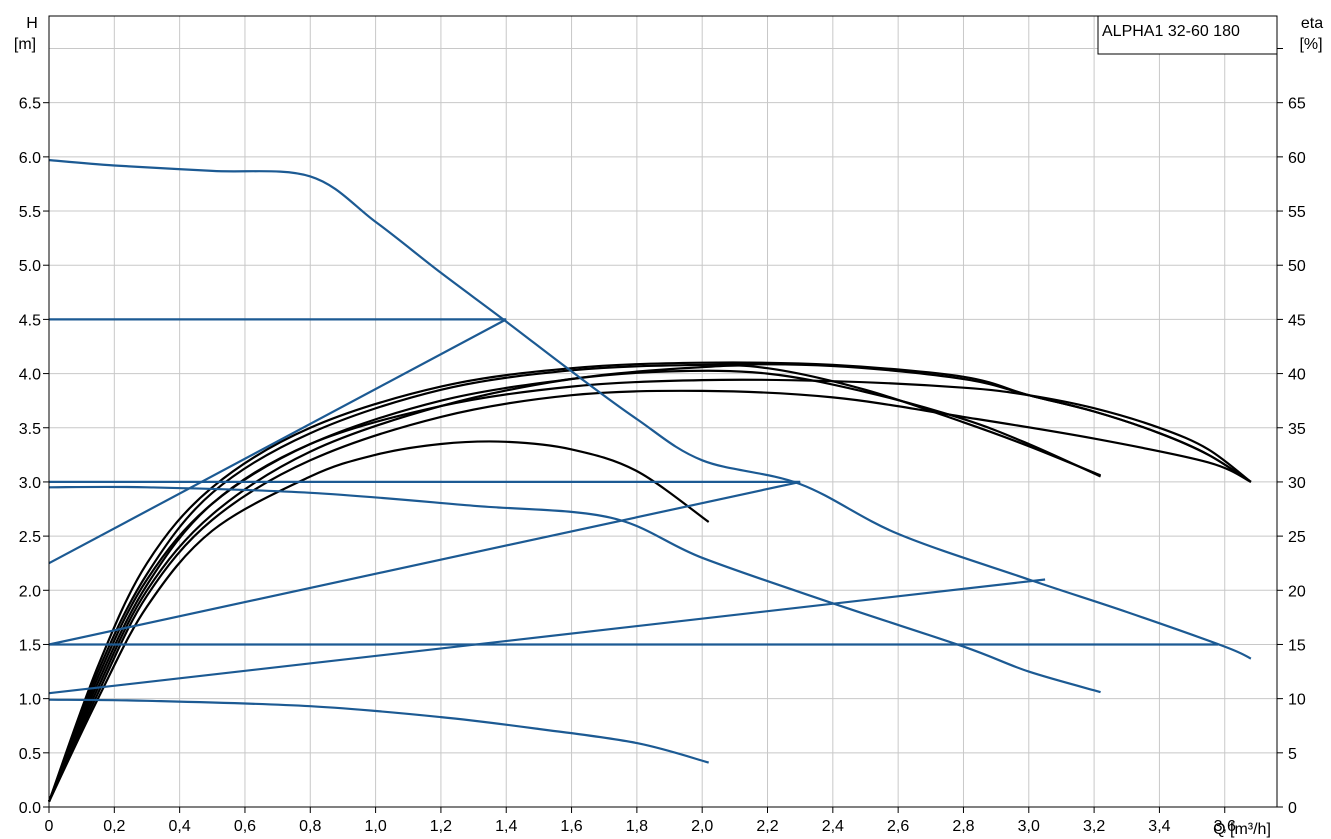 Image resolution: width=1331 pixels, height=839 pixels. I want to click on model-label-box: ALPHA1 32-60 180, so click(1187, 35).